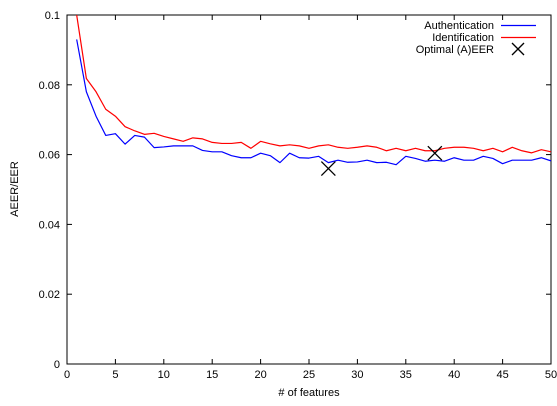  Describe the element at coordinates (49, 225) in the screenshot. I see `y-tick-label: 0.04` at that location.